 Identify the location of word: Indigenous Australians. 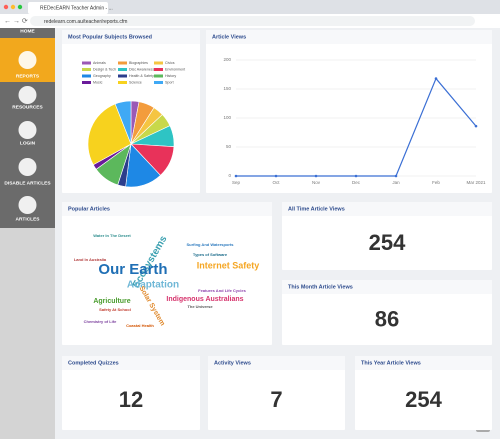
(204, 299).